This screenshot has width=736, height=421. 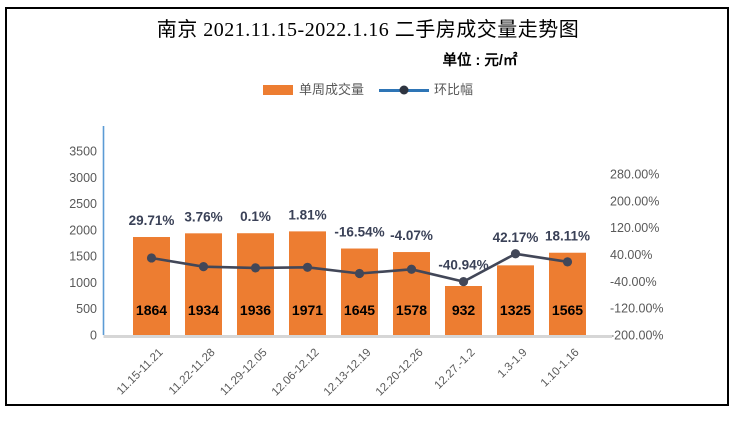 I want to click on x-axis-category-label: 11.22-11.28, so click(x=192, y=372).